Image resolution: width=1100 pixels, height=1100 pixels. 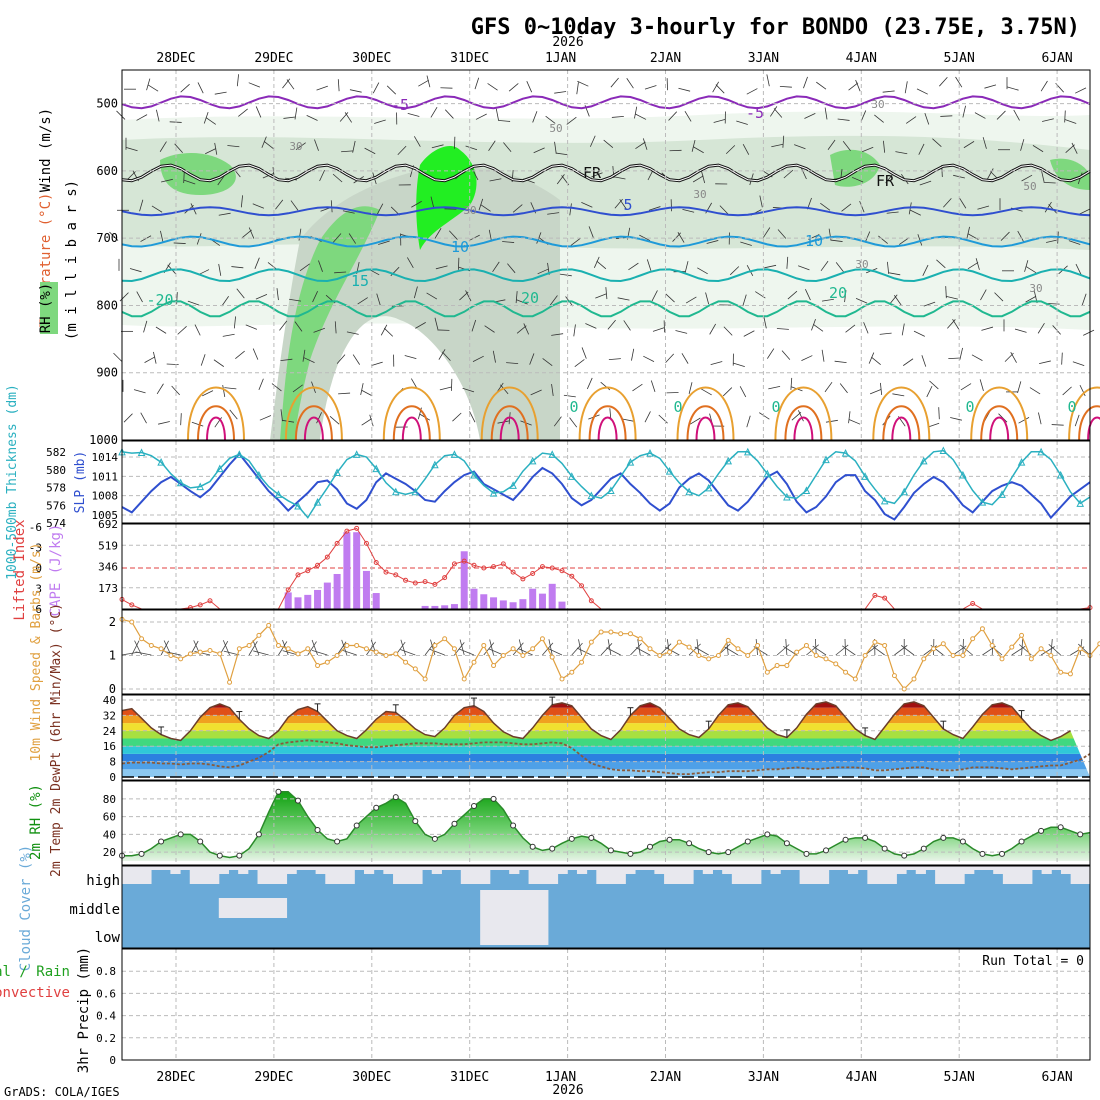 What do you see at coordinates (105, 476) in the screenshot?
I see `y-tick-label: 1011` at bounding box center [105, 476].